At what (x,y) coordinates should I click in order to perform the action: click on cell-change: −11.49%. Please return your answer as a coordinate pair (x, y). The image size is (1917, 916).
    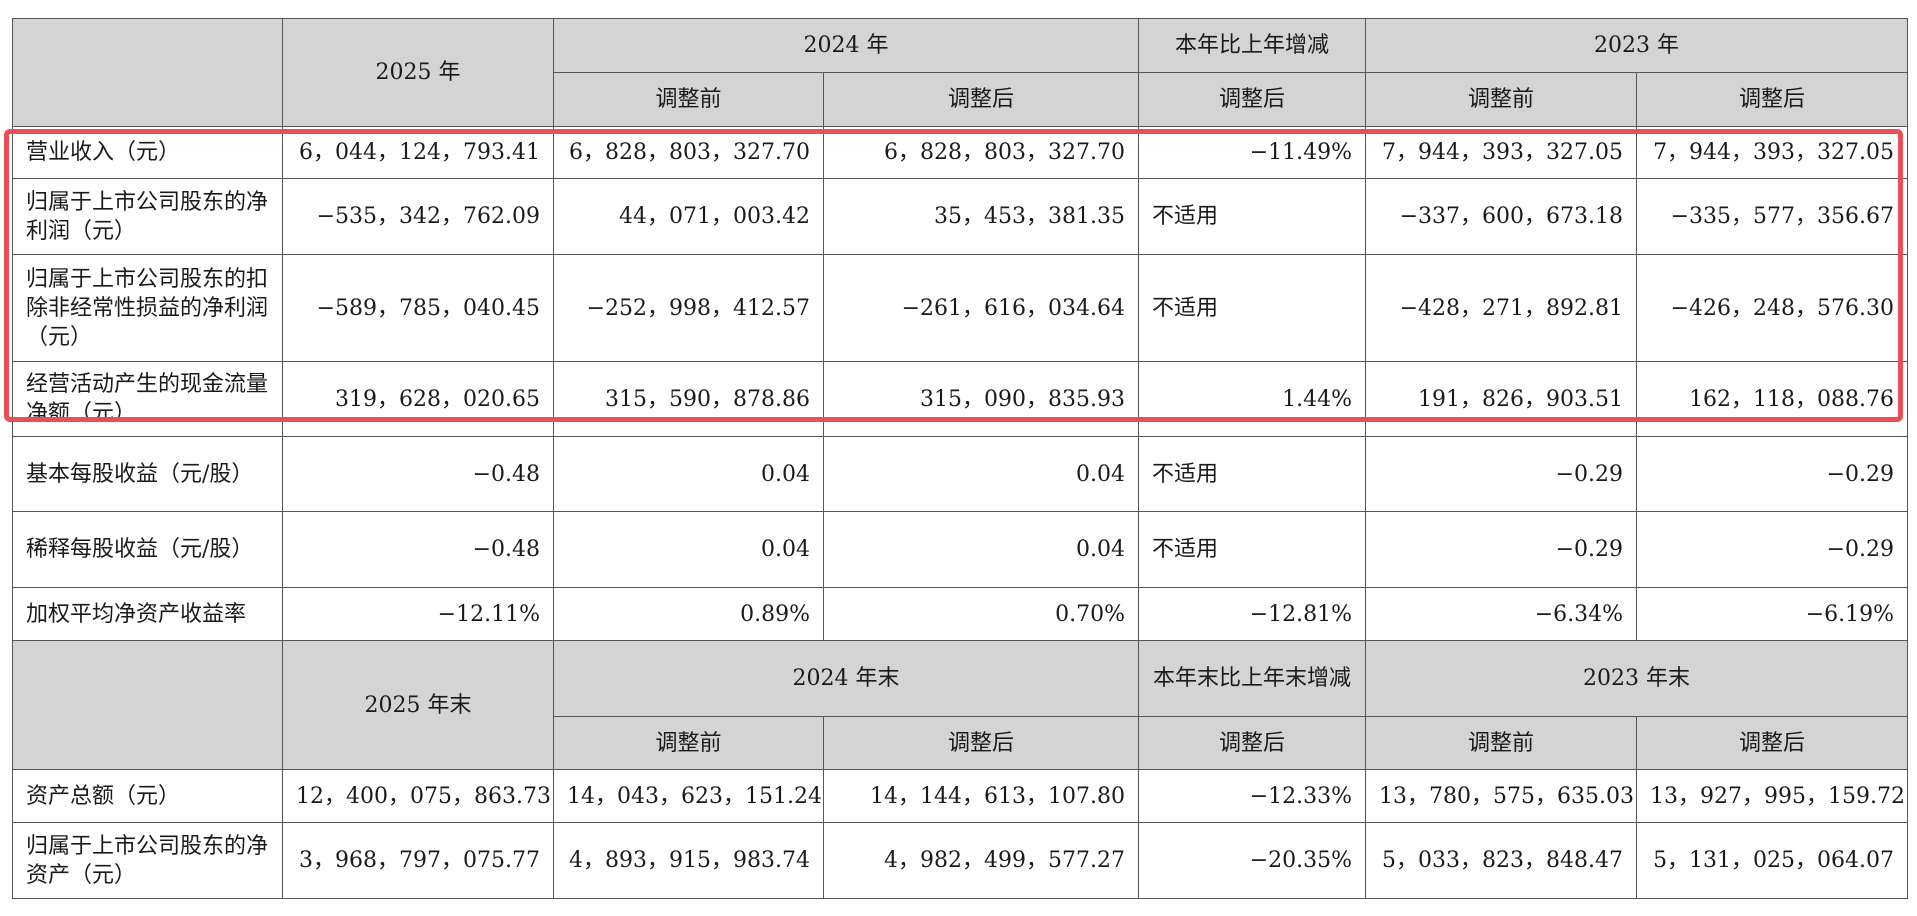
    Looking at the image, I should click on (1252, 152).